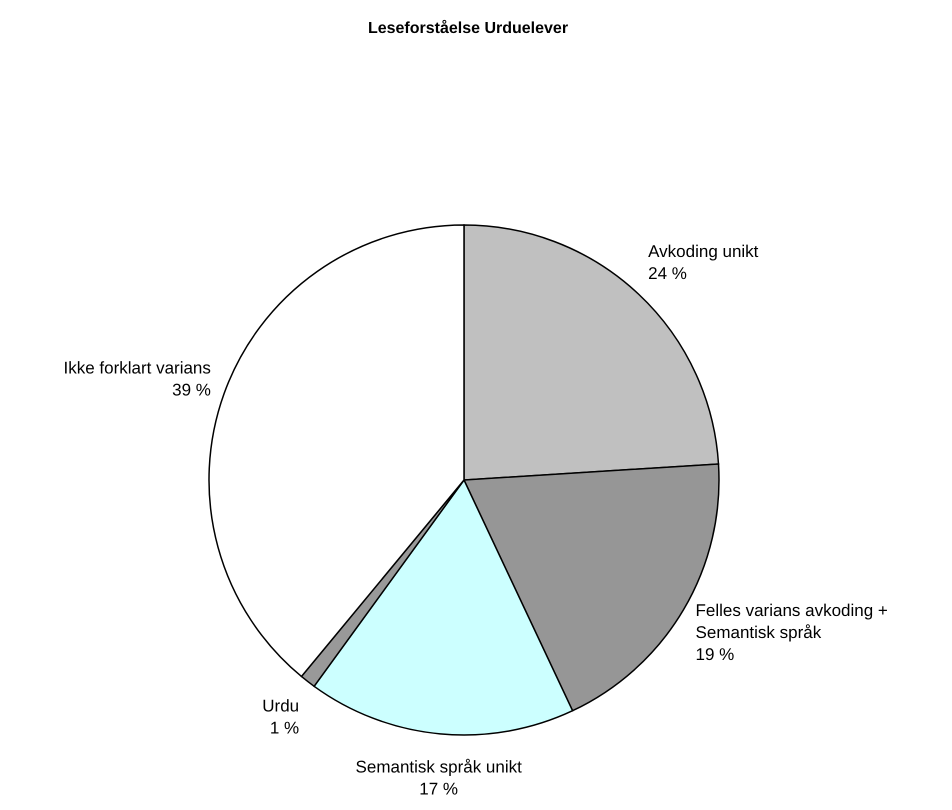 The width and height of the screenshot is (952, 810). What do you see at coordinates (137, 368) in the screenshot?
I see `slice-label: Ikke forklart varians` at bounding box center [137, 368].